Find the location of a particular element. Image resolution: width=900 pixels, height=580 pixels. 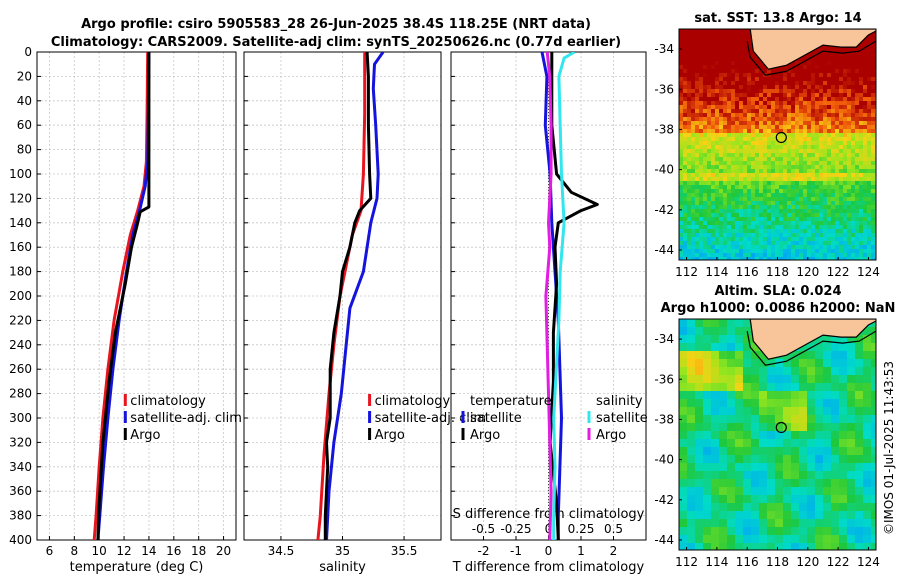

legend-title-temperature: temperature is located at coordinates (511, 401).